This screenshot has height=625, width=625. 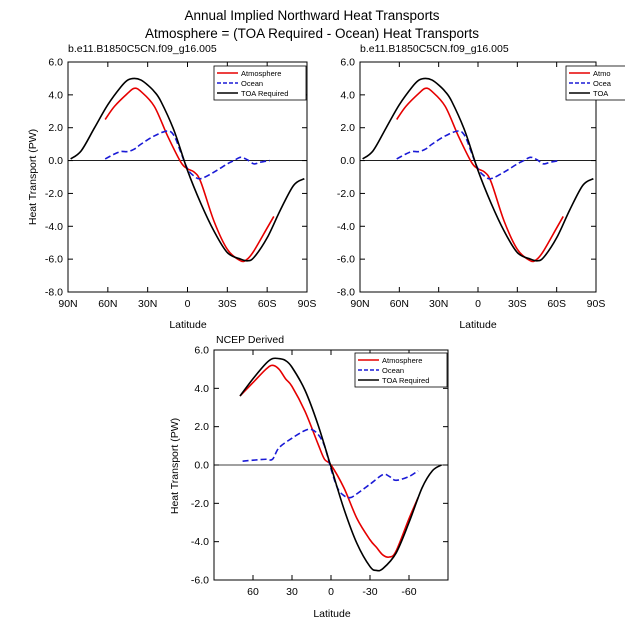 What do you see at coordinates (408, 592) in the screenshot?
I see `x-tick-label: -60` at bounding box center [408, 592].